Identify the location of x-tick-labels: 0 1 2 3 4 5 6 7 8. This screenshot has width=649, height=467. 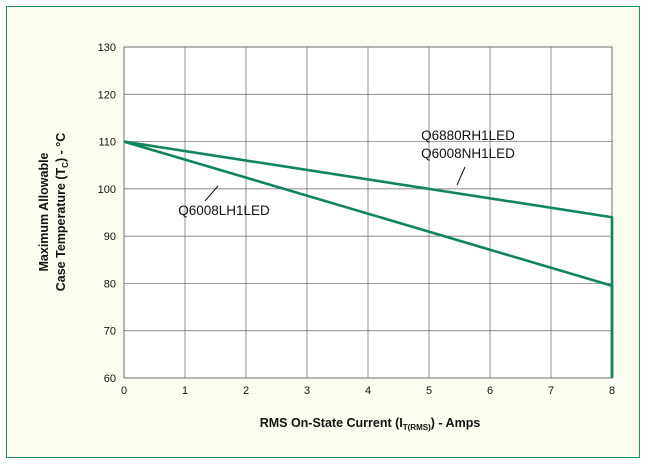
(368, 391).